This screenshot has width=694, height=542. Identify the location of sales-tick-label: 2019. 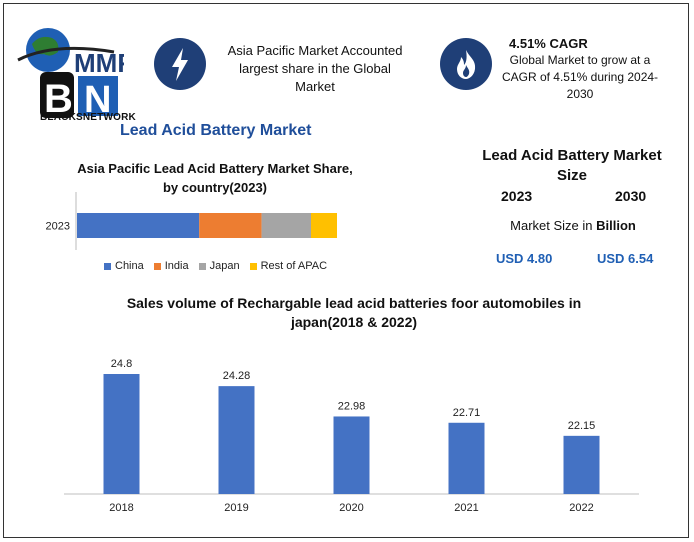
(236, 508).